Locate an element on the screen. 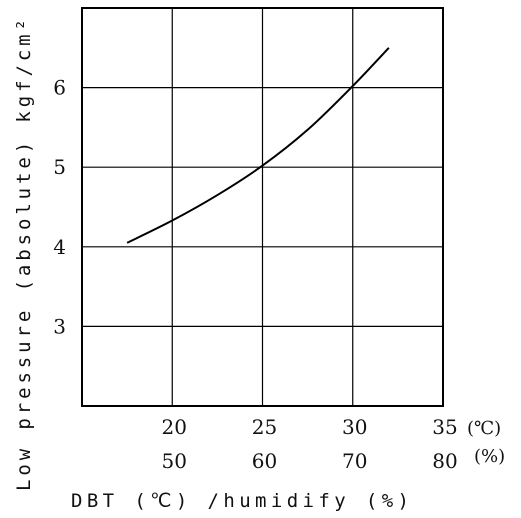  x-tick-label-humidity: 80 is located at coordinates (444, 461).